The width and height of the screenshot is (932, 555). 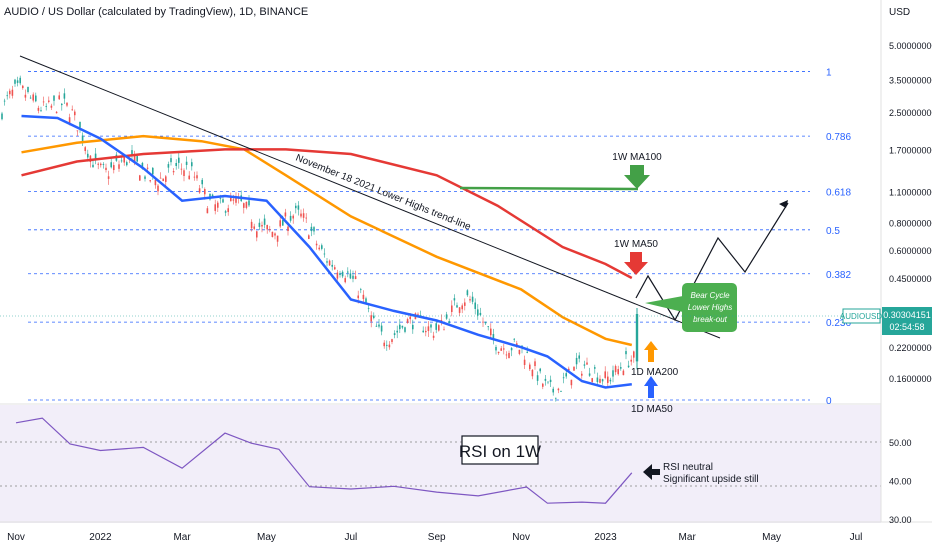 I want to click on price-tick-label: 0.16000000, so click(x=910, y=379).